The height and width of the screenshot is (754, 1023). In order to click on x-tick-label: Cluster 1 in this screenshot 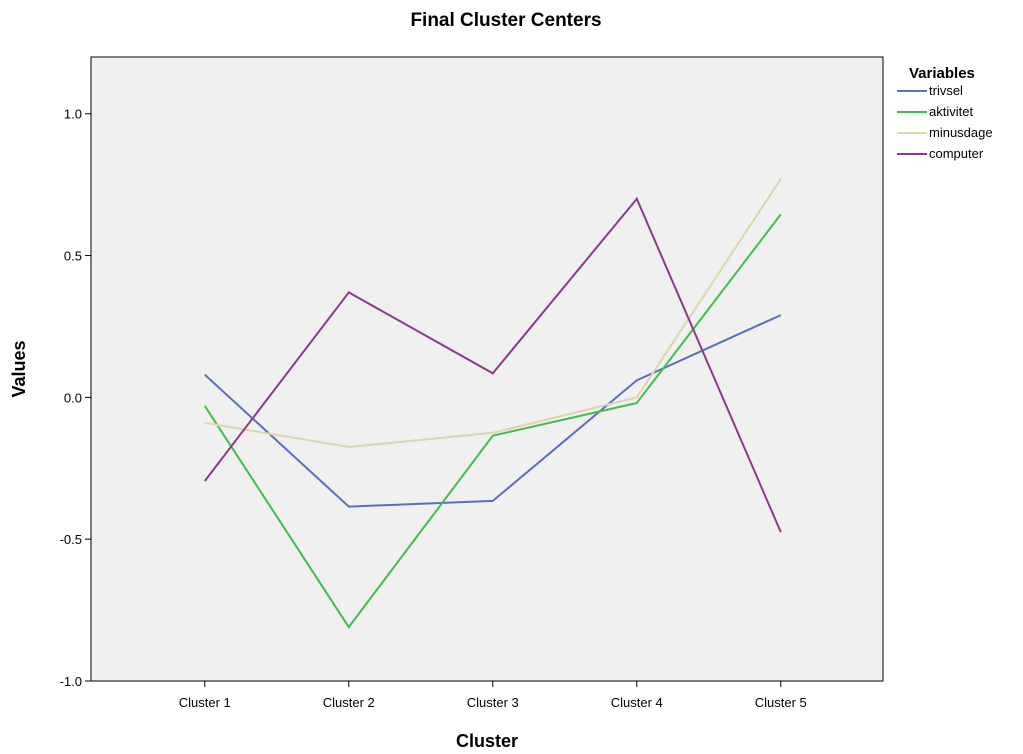, I will do `click(205, 702)`.